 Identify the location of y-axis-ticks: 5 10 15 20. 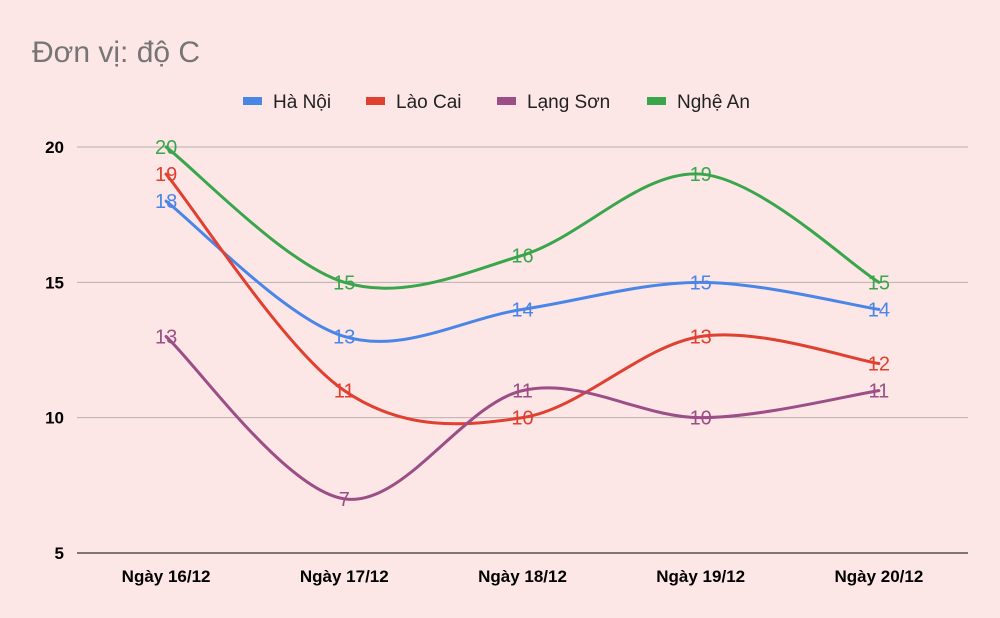
(54, 350).